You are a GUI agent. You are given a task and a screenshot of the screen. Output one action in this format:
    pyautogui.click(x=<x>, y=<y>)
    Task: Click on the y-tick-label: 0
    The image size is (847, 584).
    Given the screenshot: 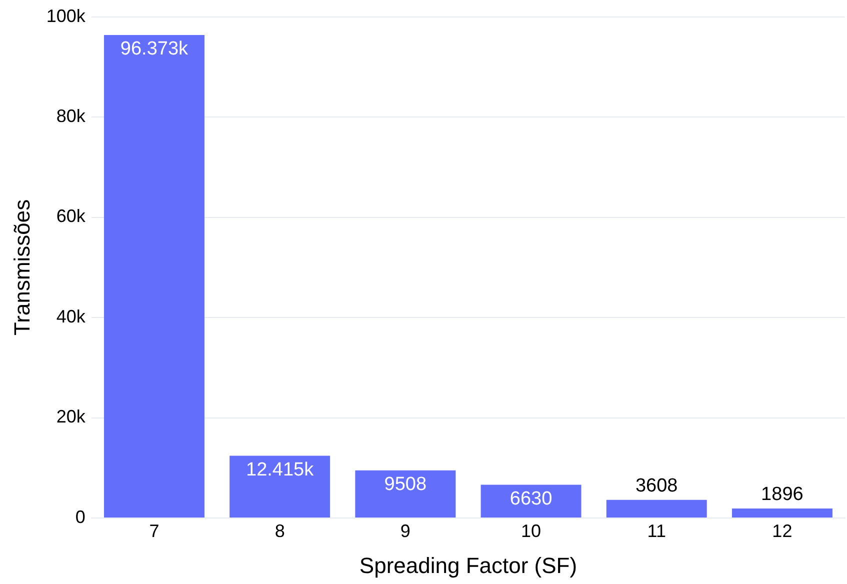 What is the action you would take?
    pyautogui.click(x=80, y=516)
    